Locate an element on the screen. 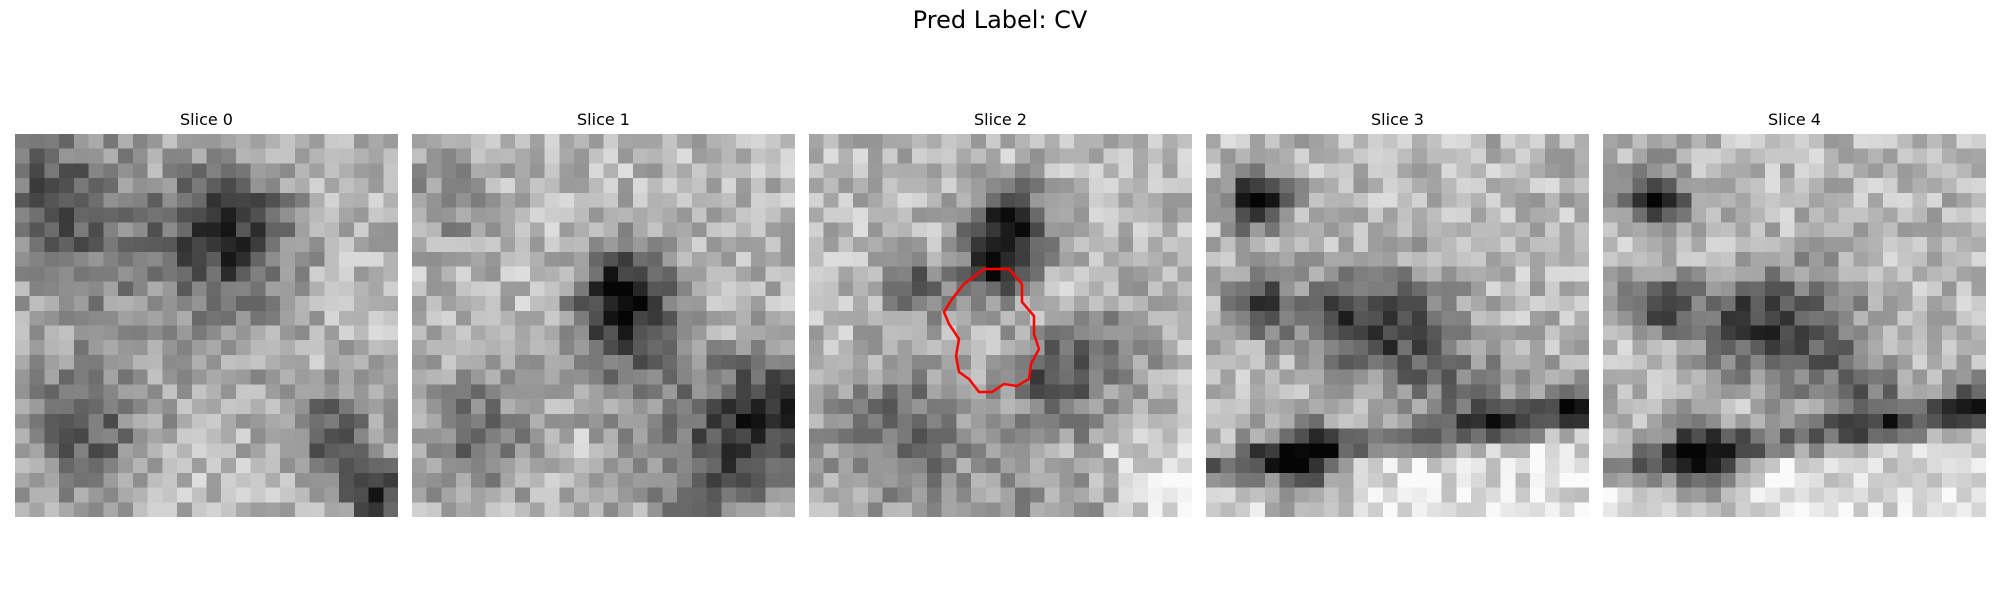  slice-title: Slice 4 is located at coordinates (1794, 119).